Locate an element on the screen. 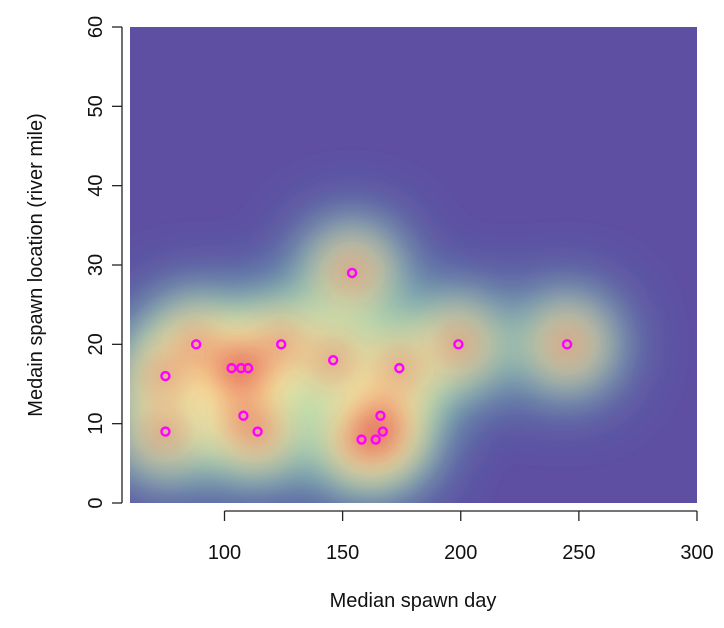  y-tick-label: 10 is located at coordinates (96, 424).